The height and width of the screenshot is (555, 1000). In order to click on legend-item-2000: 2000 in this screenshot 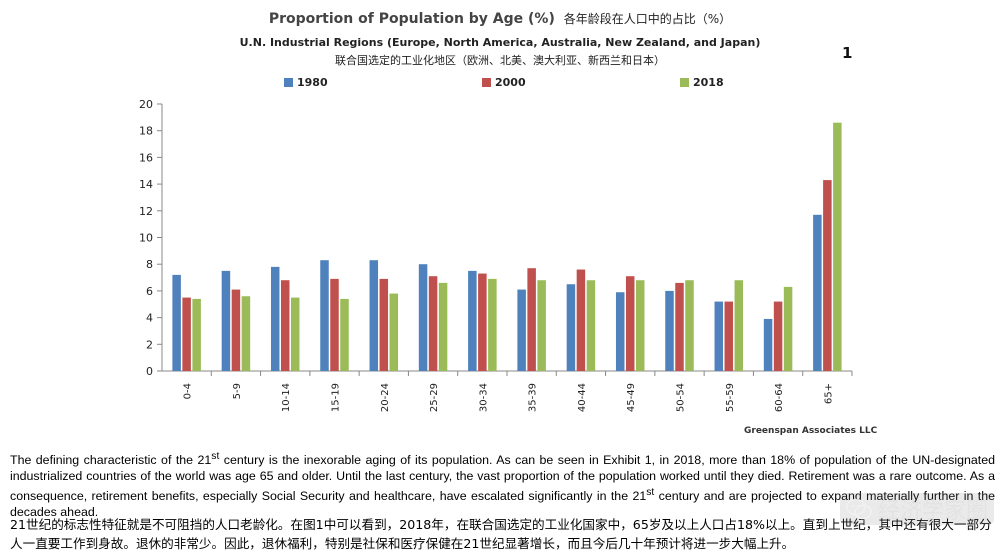, I will do `click(504, 82)`.